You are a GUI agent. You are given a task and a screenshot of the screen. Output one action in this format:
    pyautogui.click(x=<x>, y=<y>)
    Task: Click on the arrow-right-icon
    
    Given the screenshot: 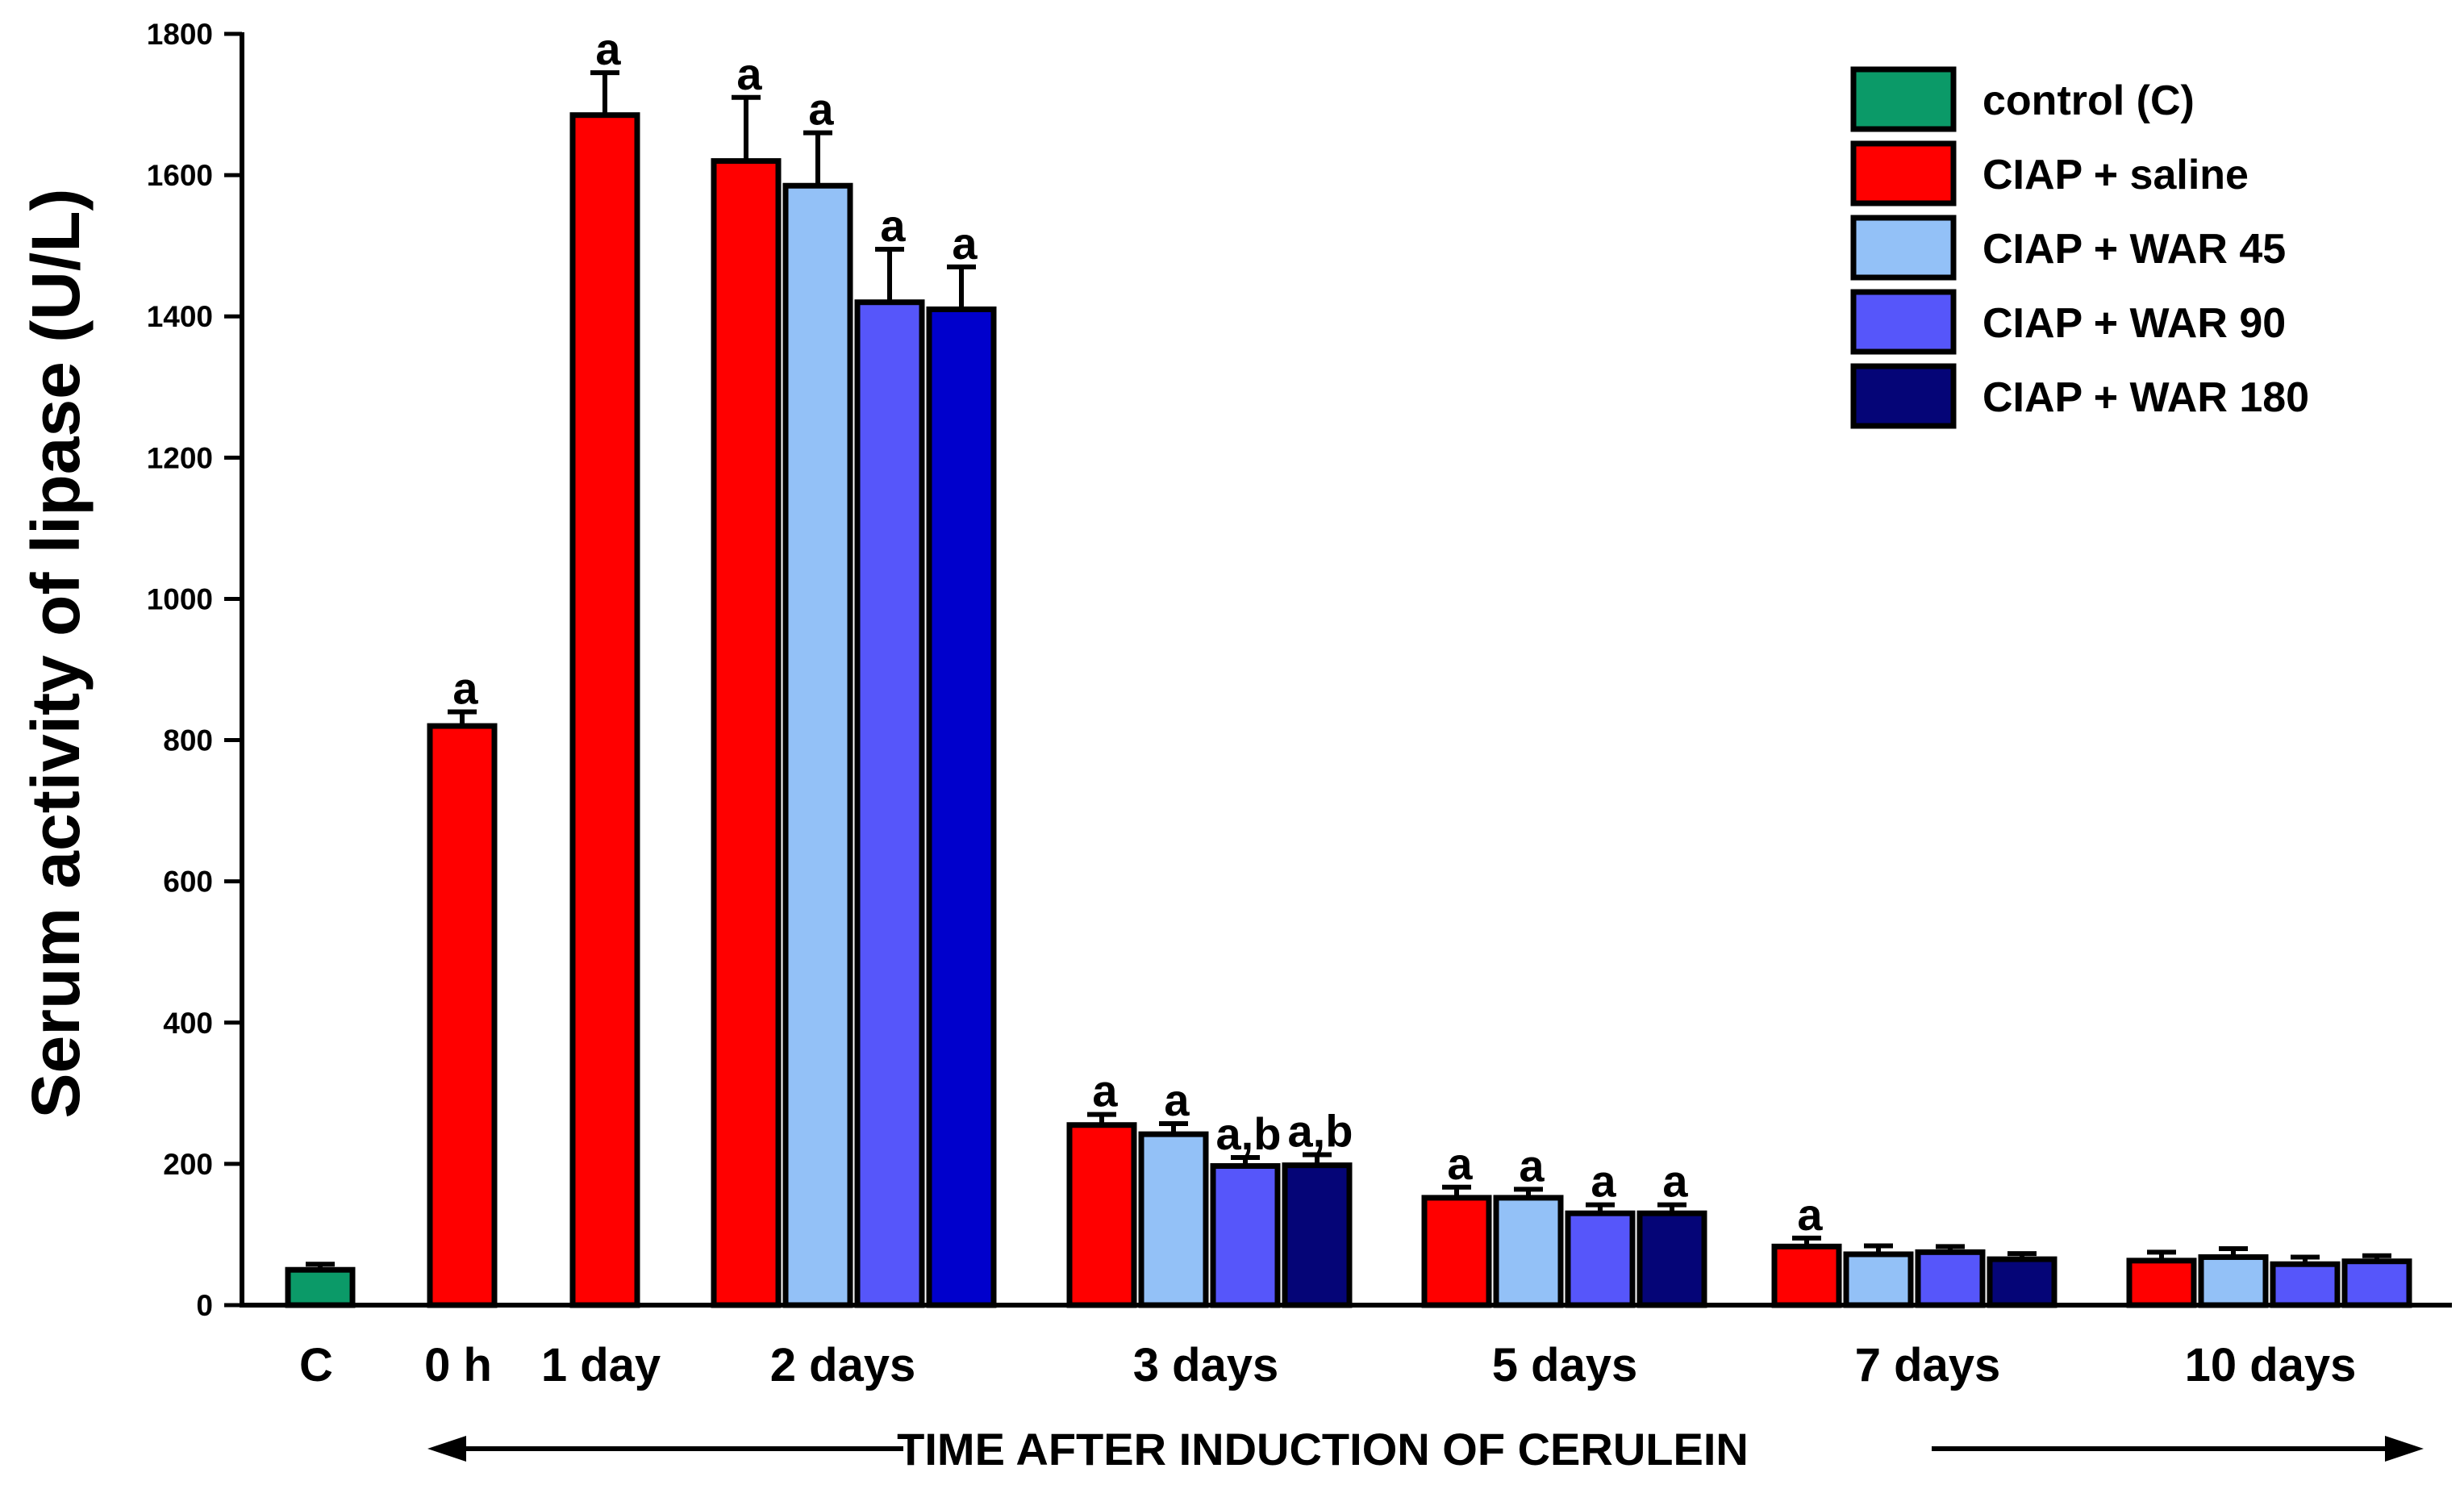 What is the action you would take?
    pyautogui.click(x=2404, y=1449)
    